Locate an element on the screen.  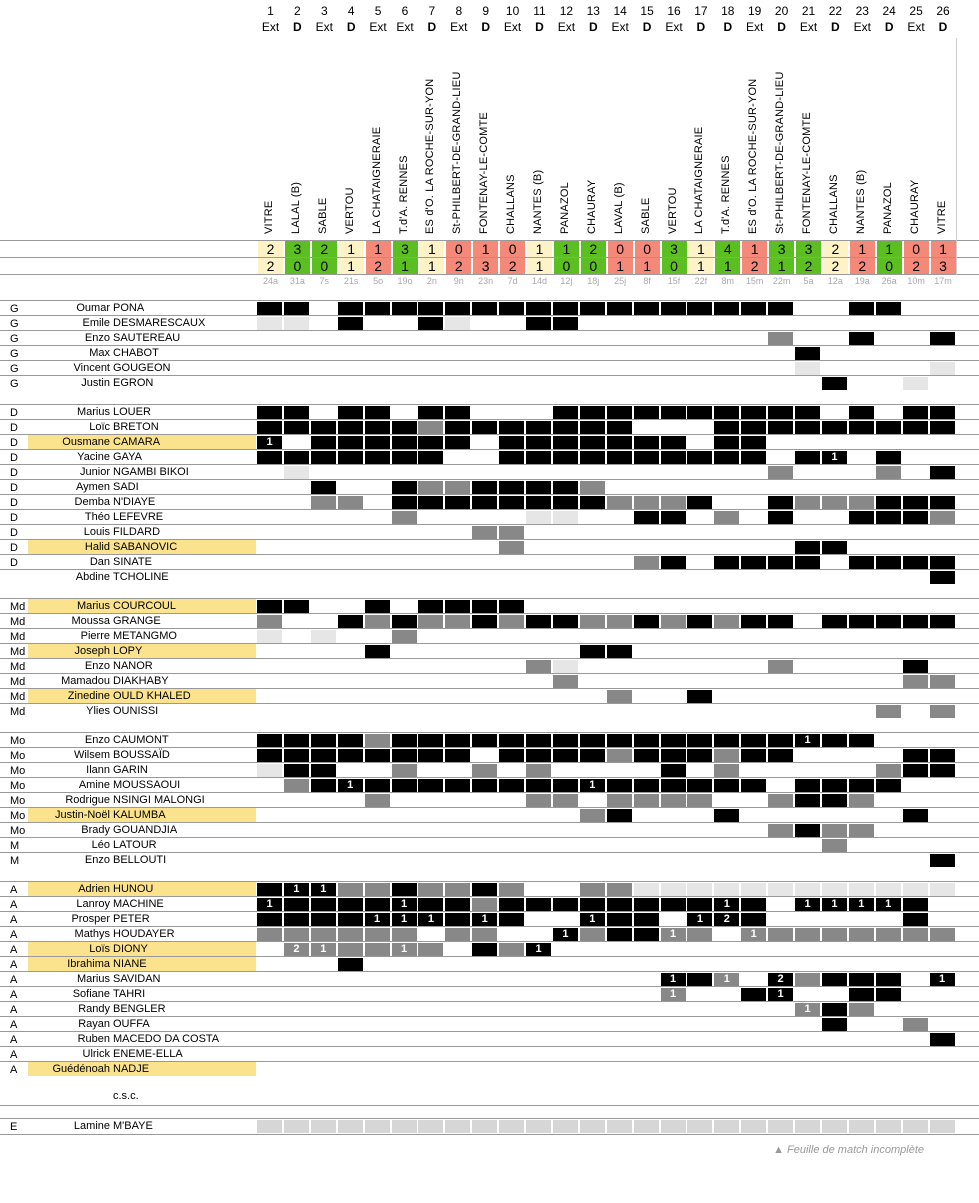
player-last-name: MACEDO DA COSTA is located at coordinates (166, 1039).